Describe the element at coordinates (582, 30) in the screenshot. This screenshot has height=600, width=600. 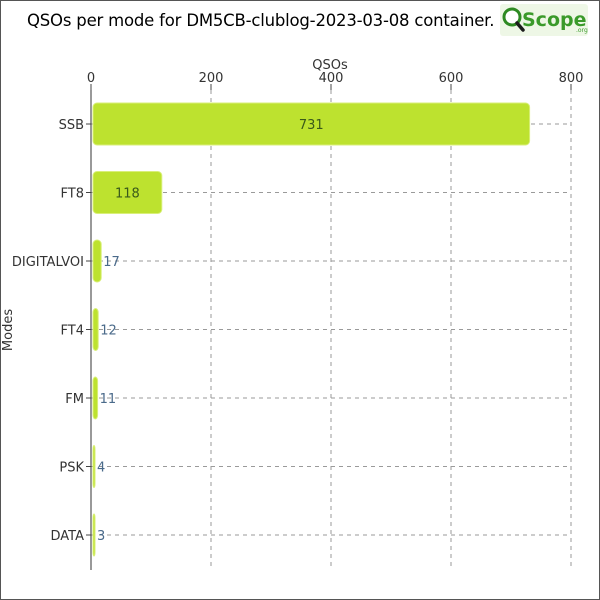
I see `logo-suffix: .org` at that location.